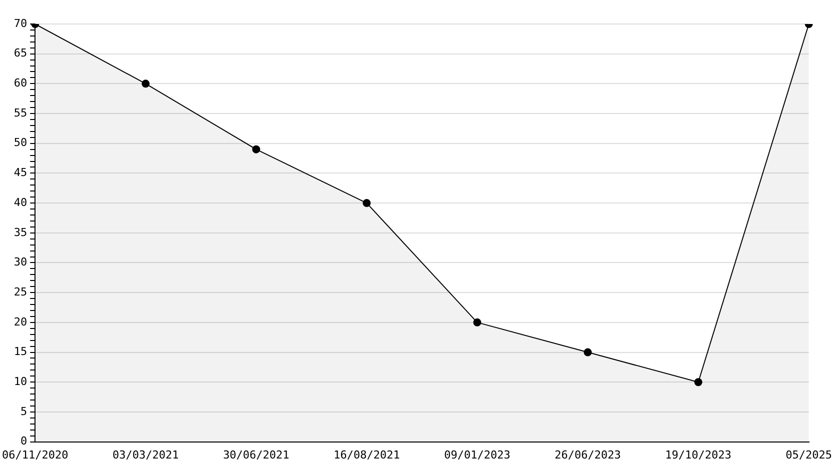 This screenshot has width=834, height=468. What do you see at coordinates (587, 455) in the screenshot?
I see `x-tick-label: 26/06/2023` at bounding box center [587, 455].